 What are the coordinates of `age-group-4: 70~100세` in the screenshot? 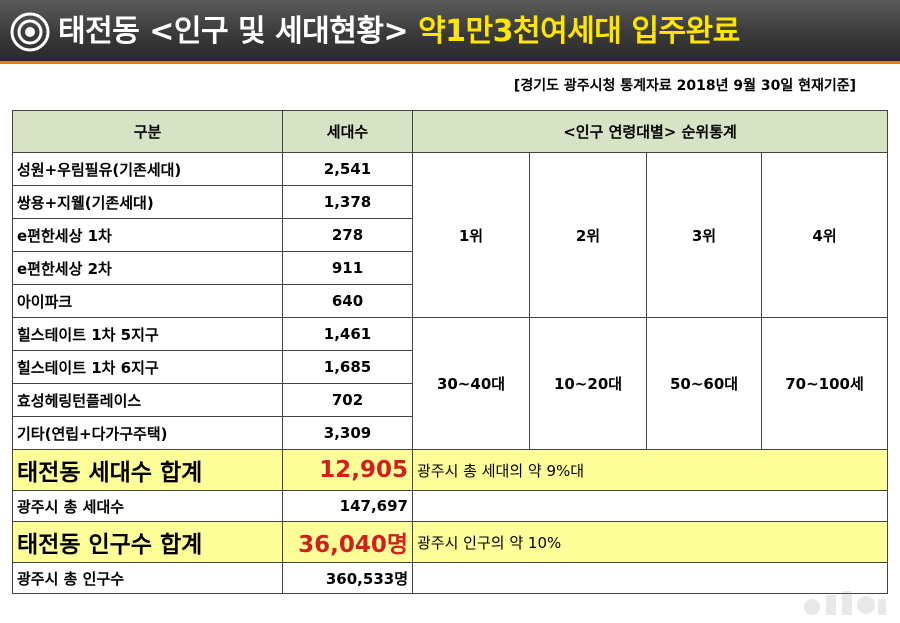 It's located at (824, 383).